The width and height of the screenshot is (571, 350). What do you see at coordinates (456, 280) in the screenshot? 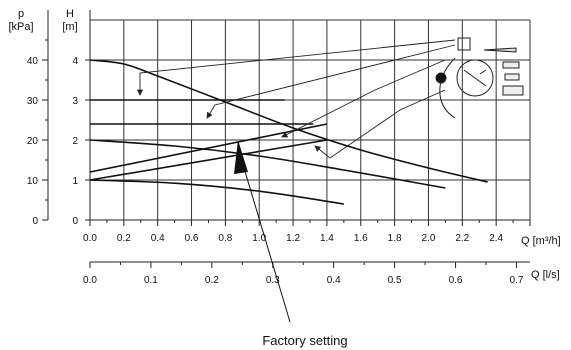
I see `q-ls-tick-label: 0.6` at bounding box center [456, 280].